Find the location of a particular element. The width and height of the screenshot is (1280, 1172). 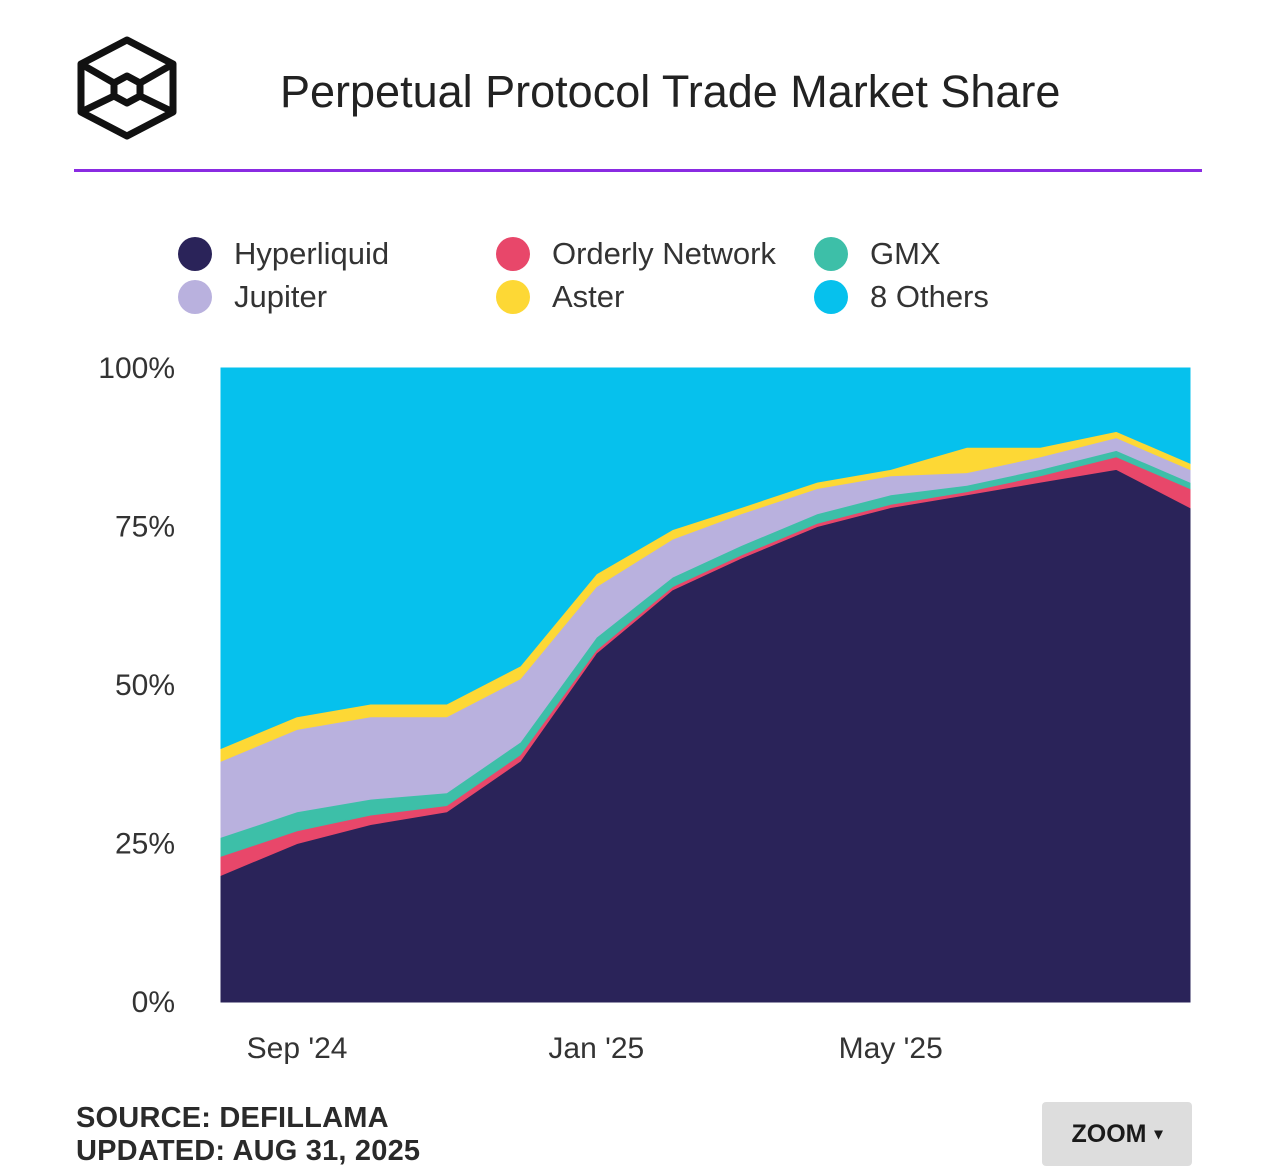

updated-label: UPDATED: AUG 31, 2025 is located at coordinates (248, 1151).